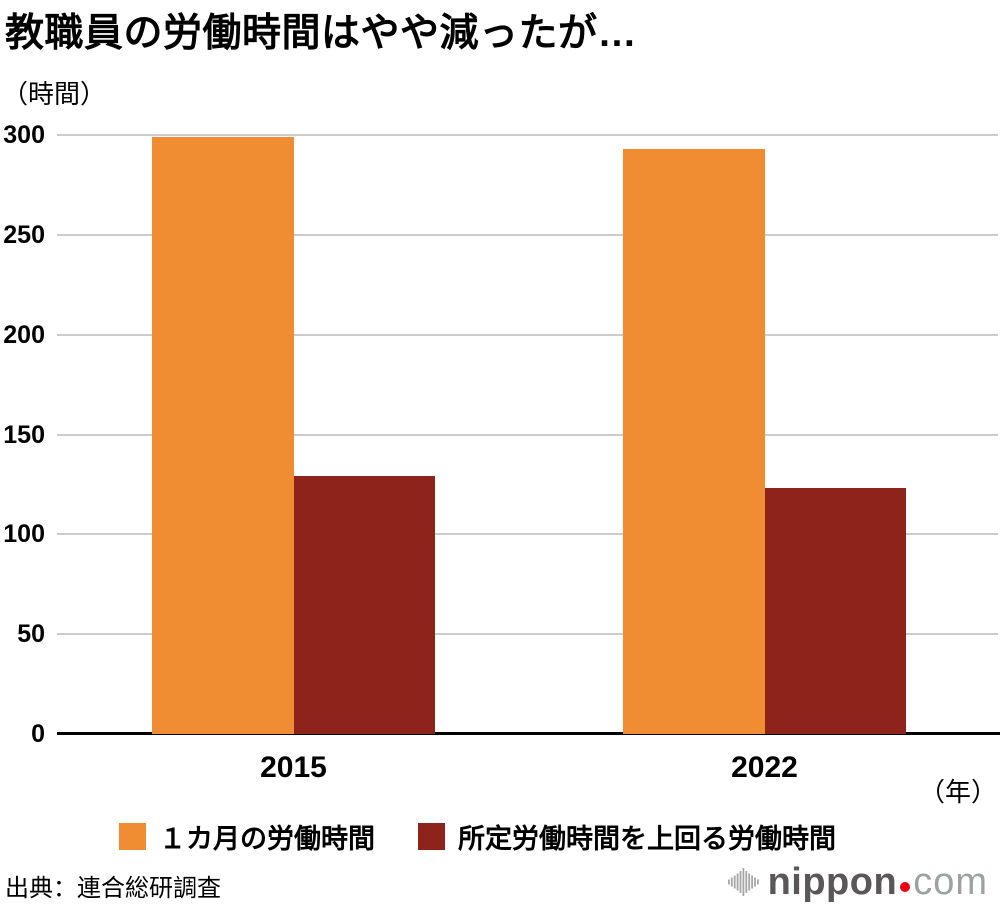 This screenshot has height=910, width=1000. Describe the element at coordinates (24, 234) in the screenshot. I see `y-tick-label-250: 250` at that location.